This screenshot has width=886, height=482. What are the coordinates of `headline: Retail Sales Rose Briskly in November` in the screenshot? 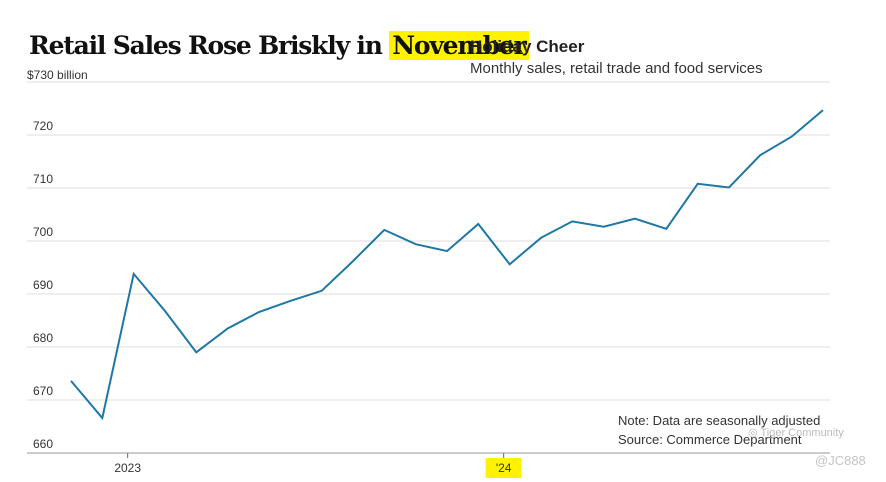 It's located at (279, 46).